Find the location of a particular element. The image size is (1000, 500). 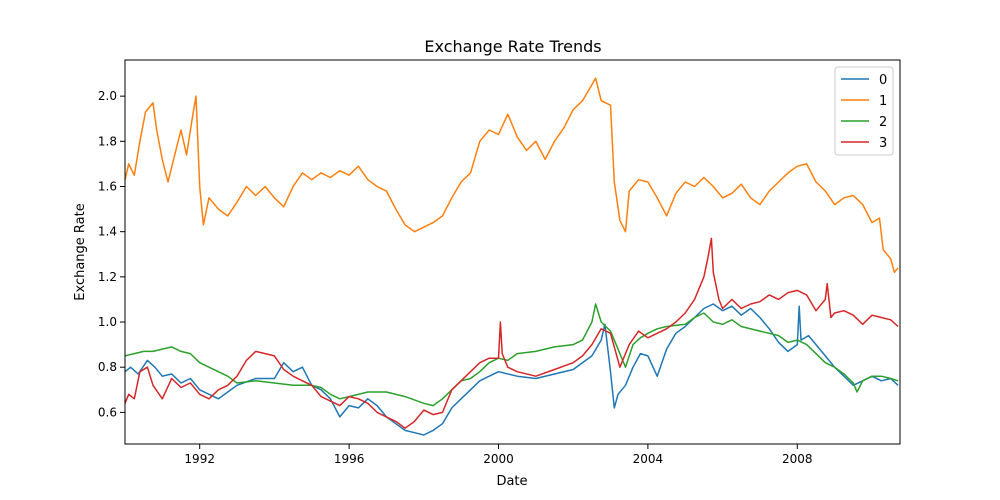

x-tick-label: 2008 is located at coordinates (797, 459).